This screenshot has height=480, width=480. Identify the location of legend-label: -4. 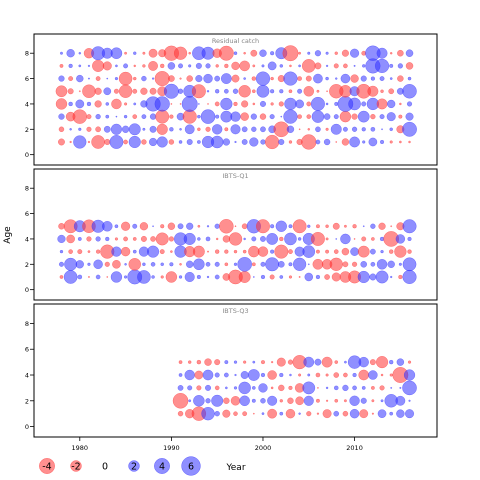
(46, 467).